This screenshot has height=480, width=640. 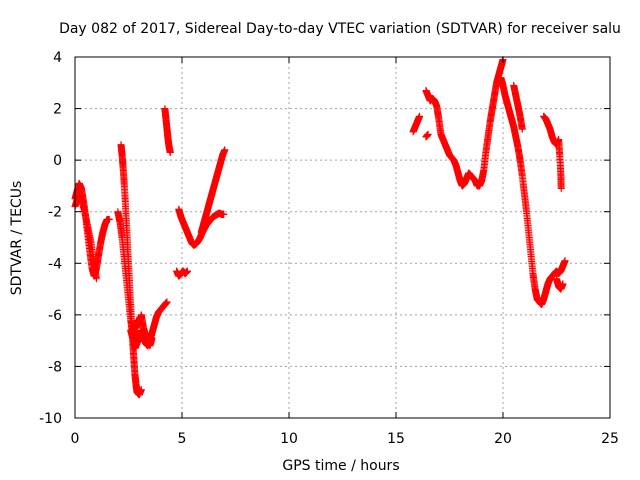 What do you see at coordinates (57, 161) in the screenshot?
I see `y-tick-label: 0` at bounding box center [57, 161].